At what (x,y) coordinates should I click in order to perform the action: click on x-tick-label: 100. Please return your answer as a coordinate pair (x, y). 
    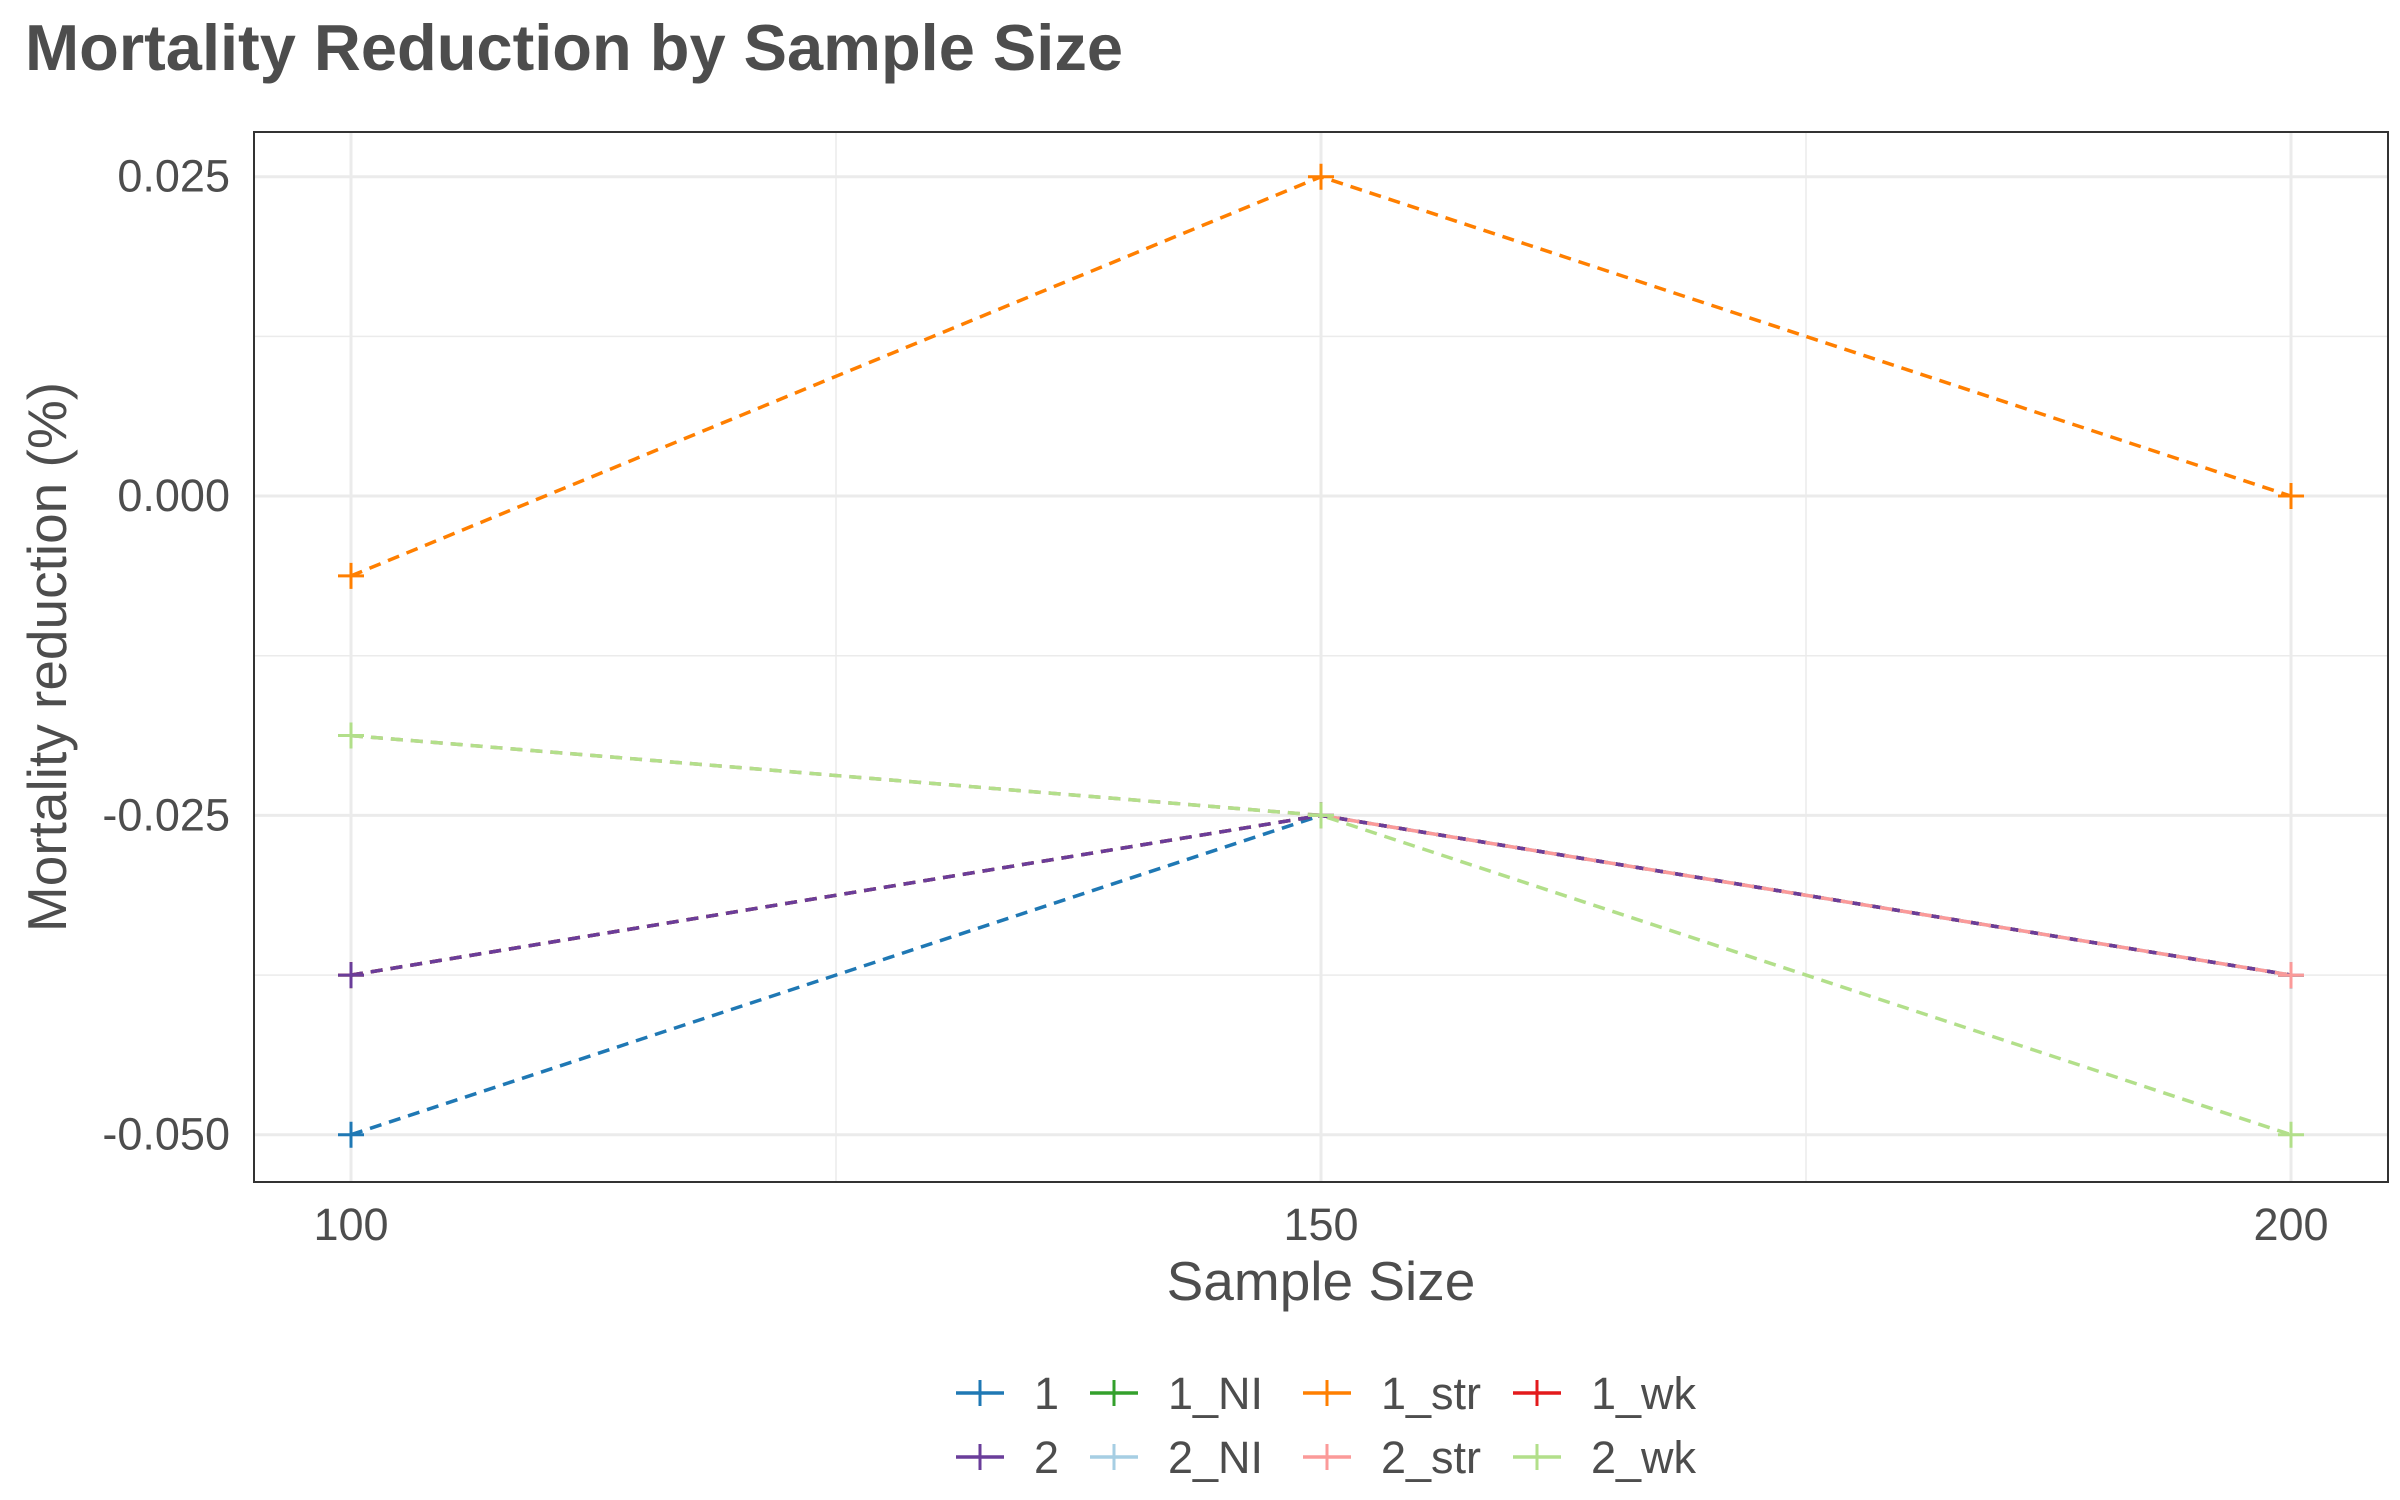
    Looking at the image, I should click on (350, 1224).